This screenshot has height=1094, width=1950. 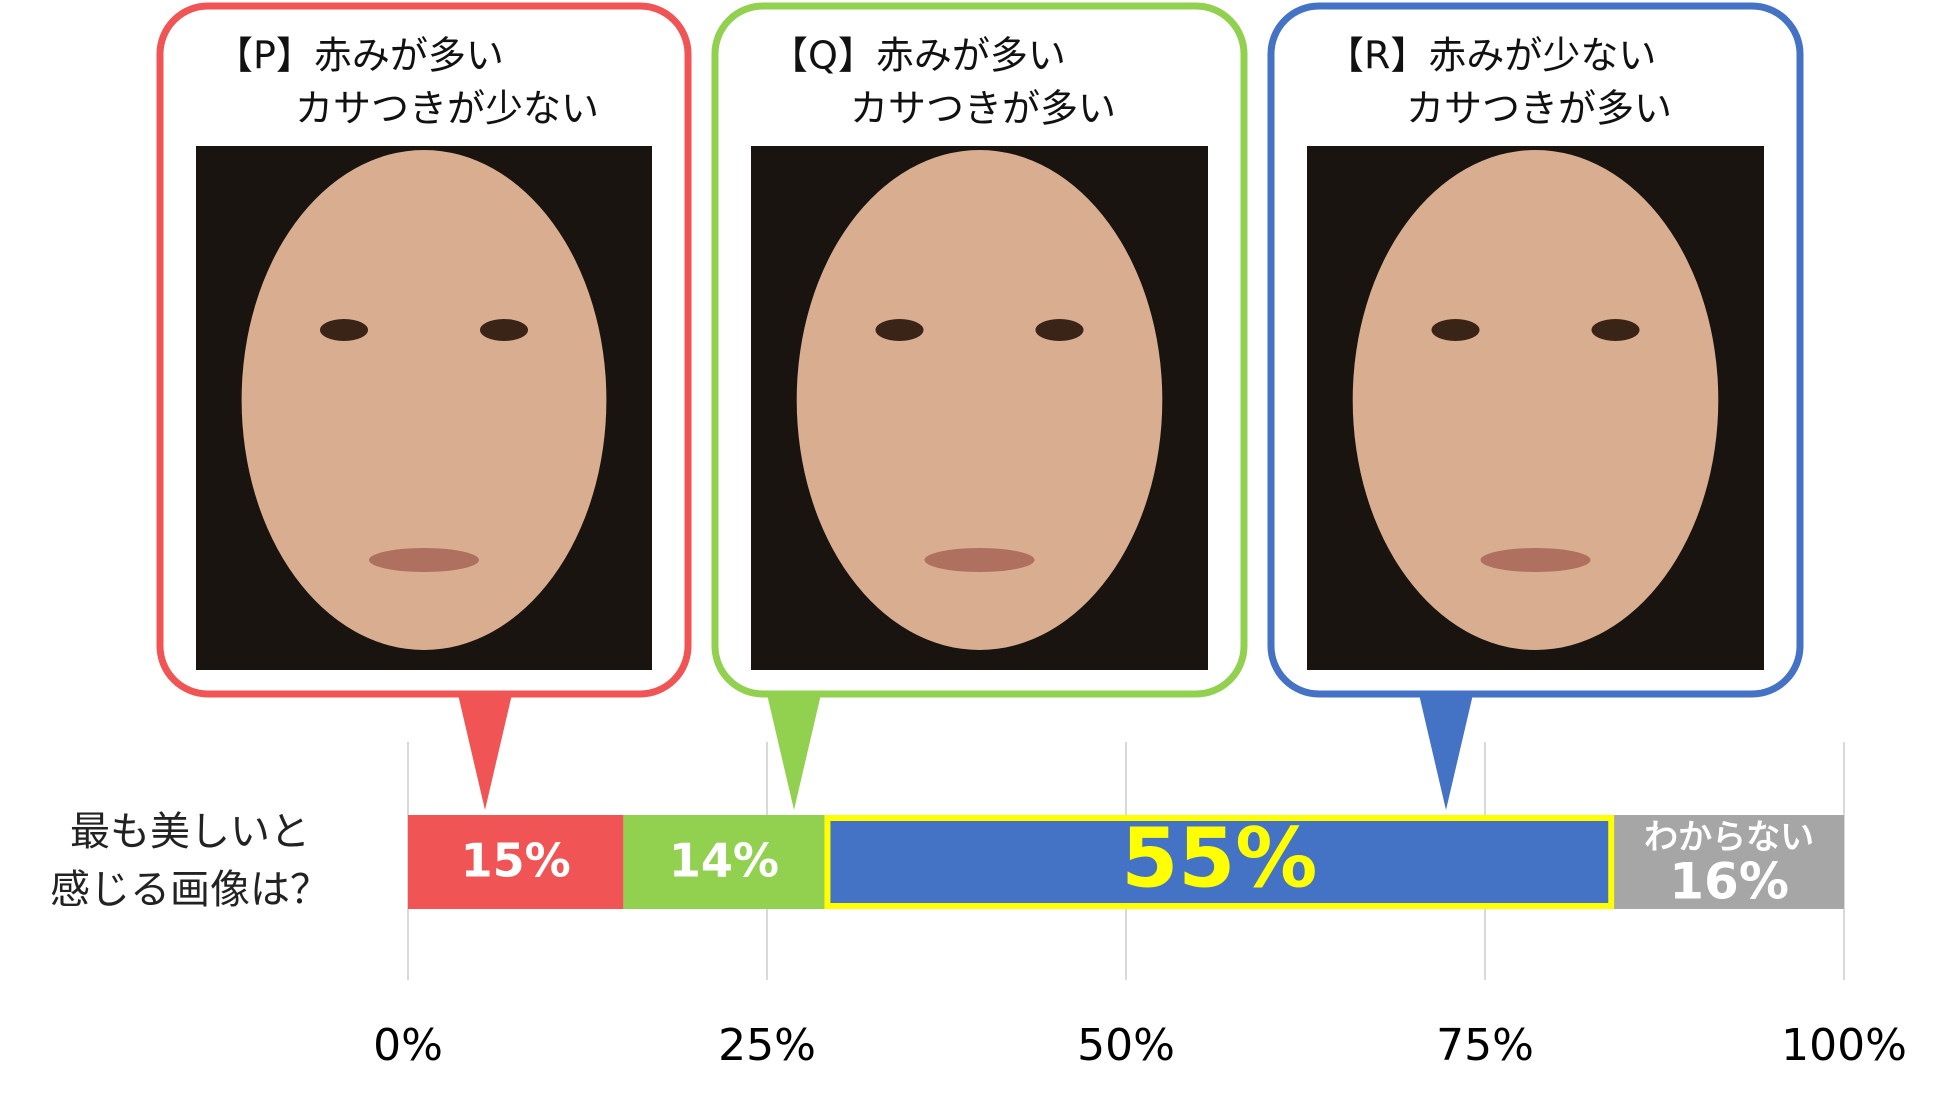 I want to click on callout-subtitle: カサつきが少ない, so click(x=447, y=109).